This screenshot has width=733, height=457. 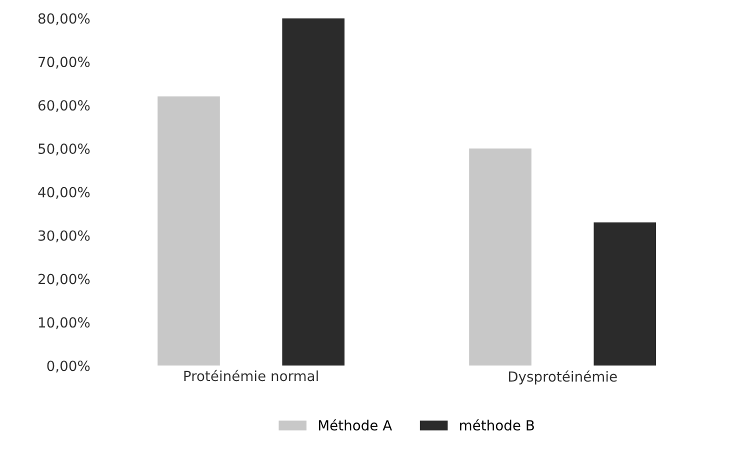 What do you see at coordinates (64, 236) in the screenshot?
I see `y-tick-label: 30,00%` at bounding box center [64, 236].